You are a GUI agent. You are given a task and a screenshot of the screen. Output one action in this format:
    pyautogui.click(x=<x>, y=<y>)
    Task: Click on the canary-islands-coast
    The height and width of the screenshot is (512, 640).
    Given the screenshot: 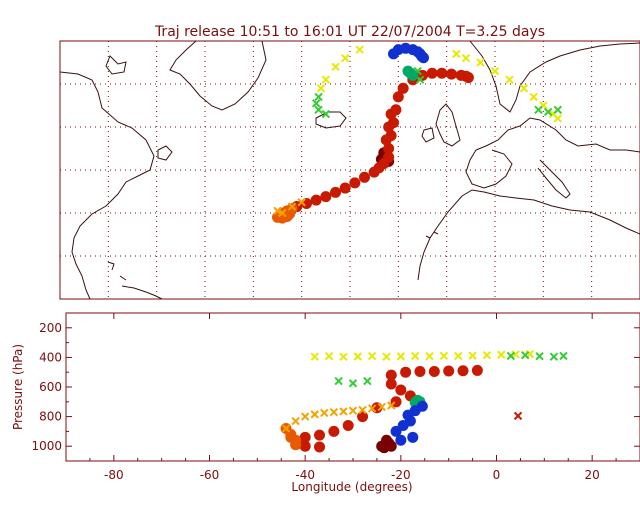 What is the action you would take?
    pyautogui.click(x=432, y=235)
    